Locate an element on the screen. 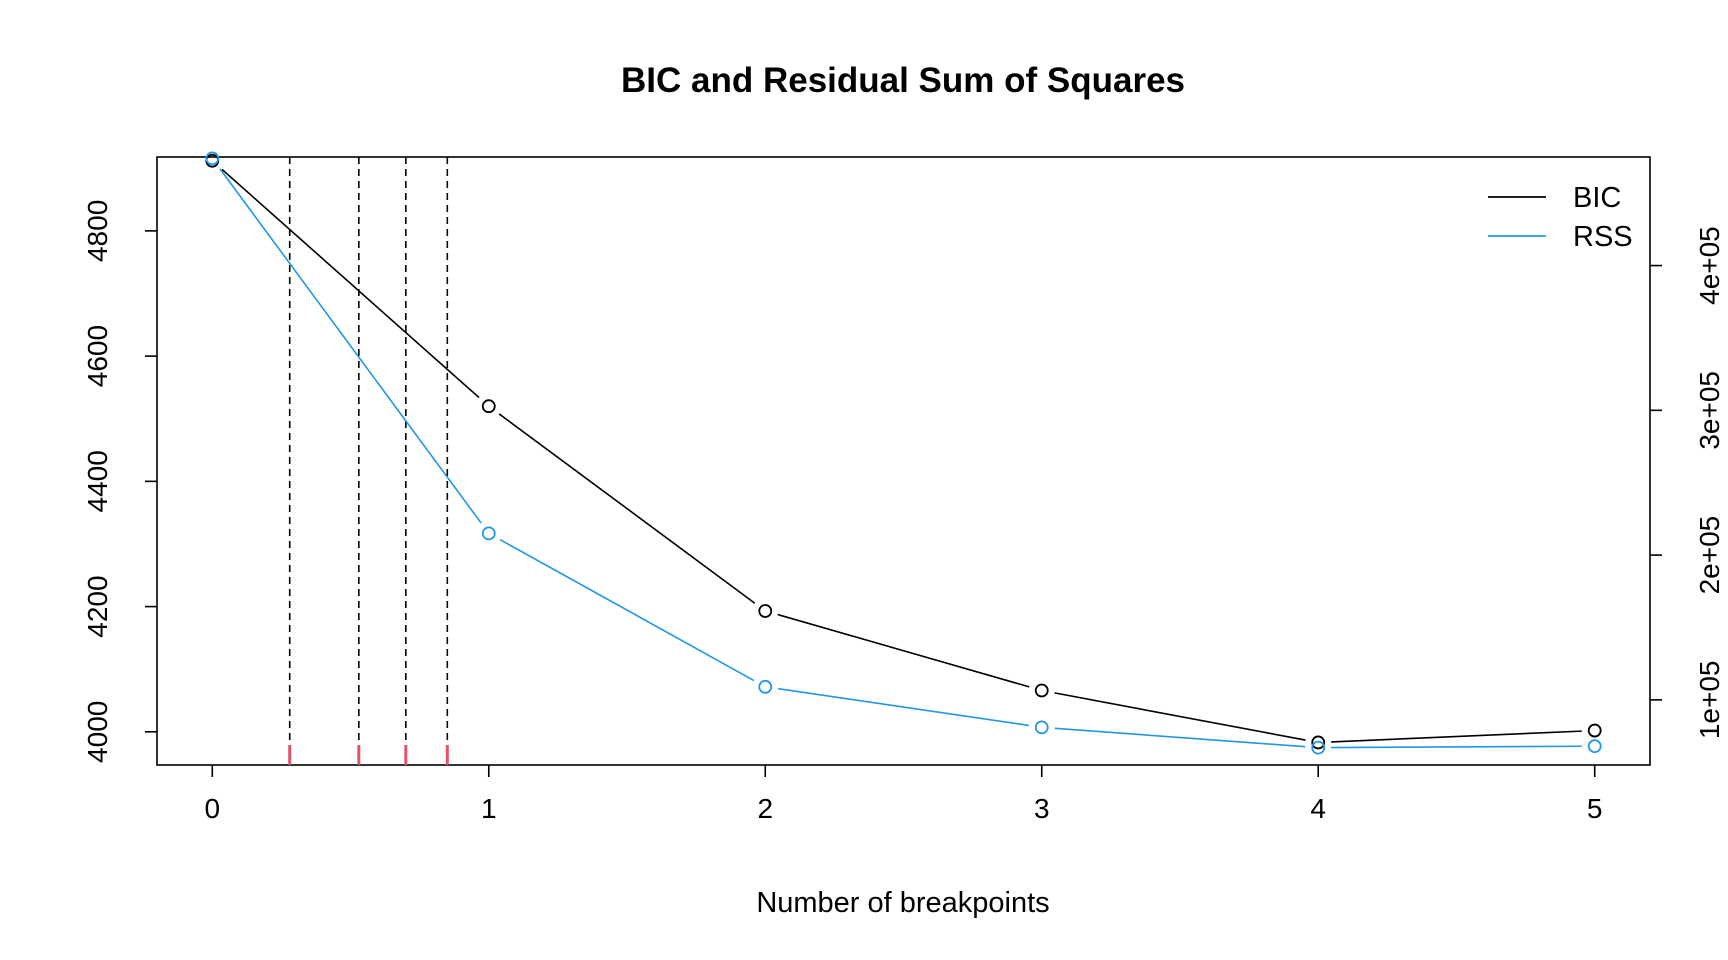 This screenshot has height=960, width=1728. y-left-tick-label-4: 4800 is located at coordinates (97, 231).